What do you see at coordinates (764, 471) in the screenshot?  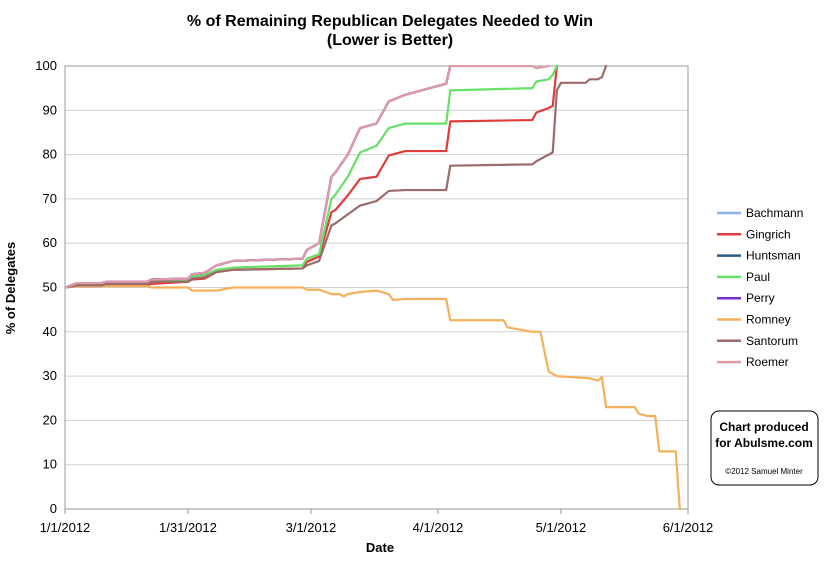 I see `credit-line-3: ©2012 Samuel Minter` at bounding box center [764, 471].